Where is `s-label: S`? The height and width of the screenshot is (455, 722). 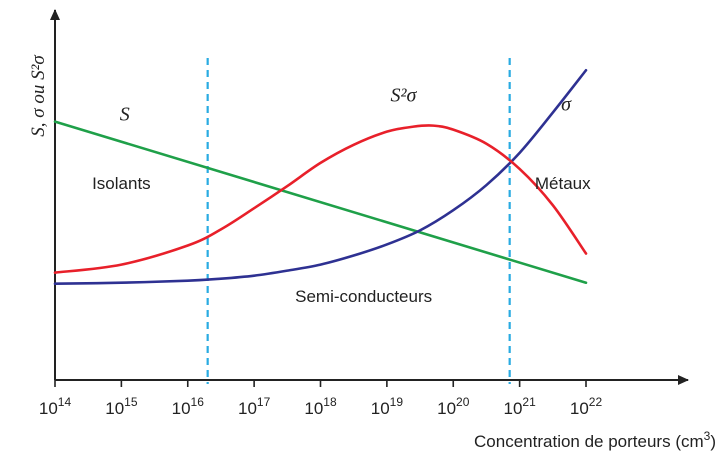
s-label: S is located at coordinates (125, 115).